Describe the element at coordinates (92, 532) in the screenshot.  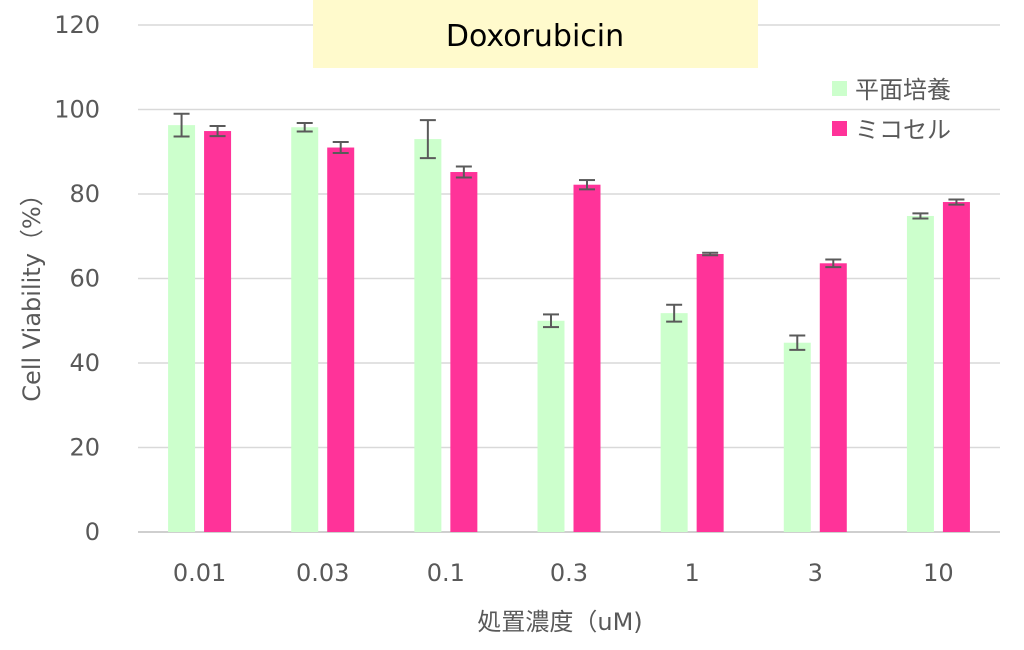
I see `y-tick-label: 0` at that location.